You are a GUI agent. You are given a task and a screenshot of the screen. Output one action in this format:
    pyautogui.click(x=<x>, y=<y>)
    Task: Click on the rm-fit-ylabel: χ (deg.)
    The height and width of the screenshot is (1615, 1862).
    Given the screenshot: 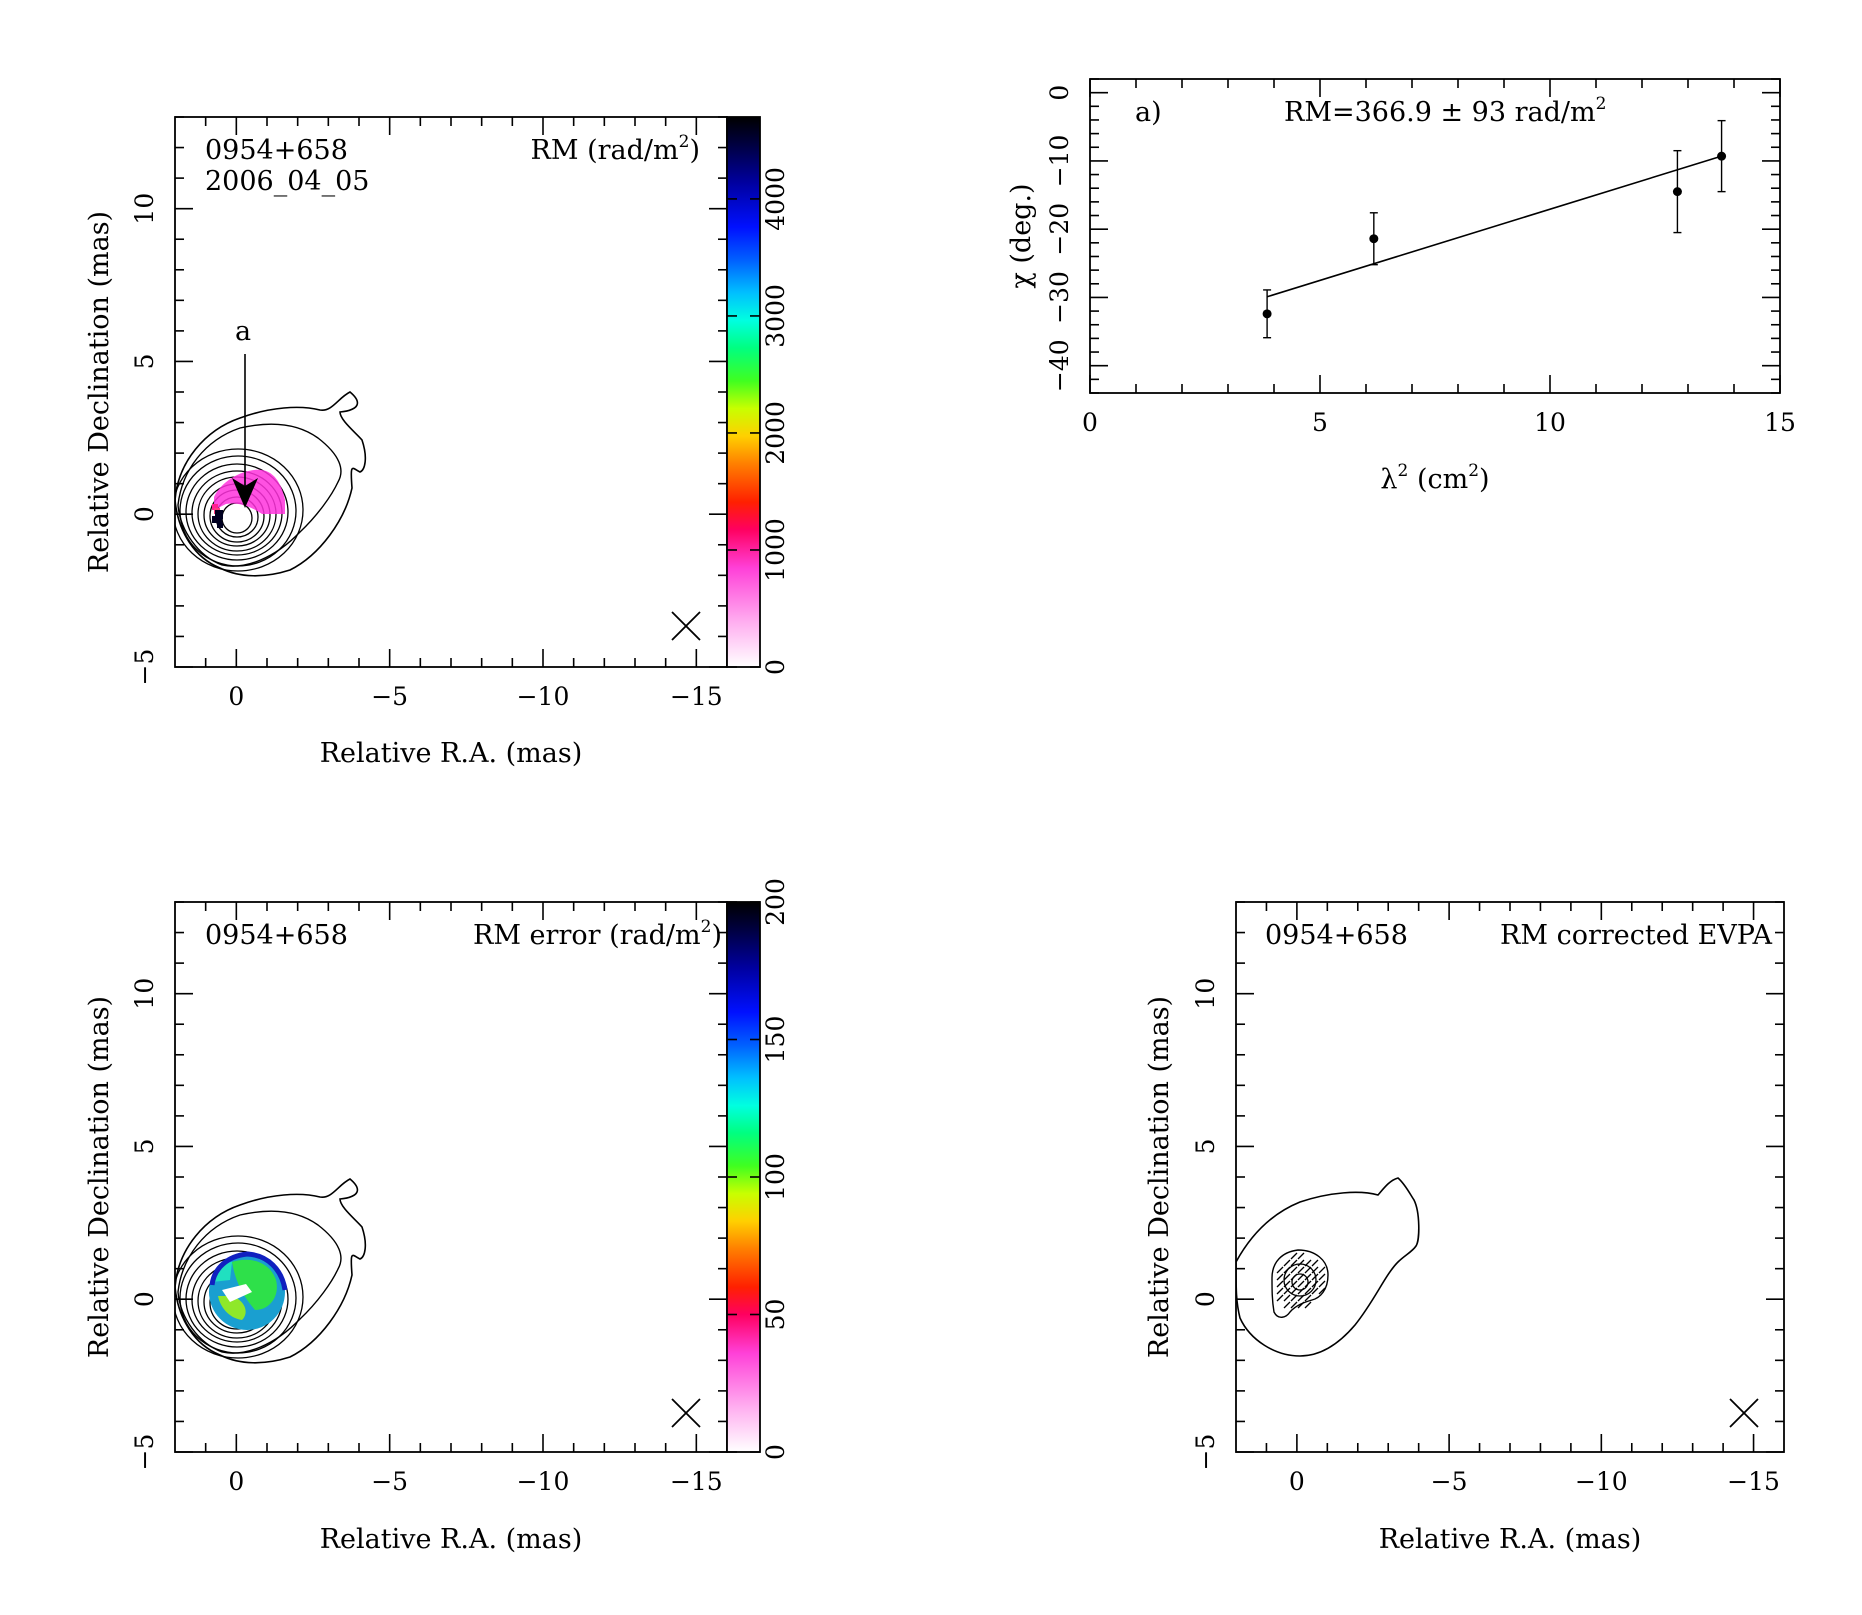 What is the action you would take?
    pyautogui.click(x=1021, y=235)
    